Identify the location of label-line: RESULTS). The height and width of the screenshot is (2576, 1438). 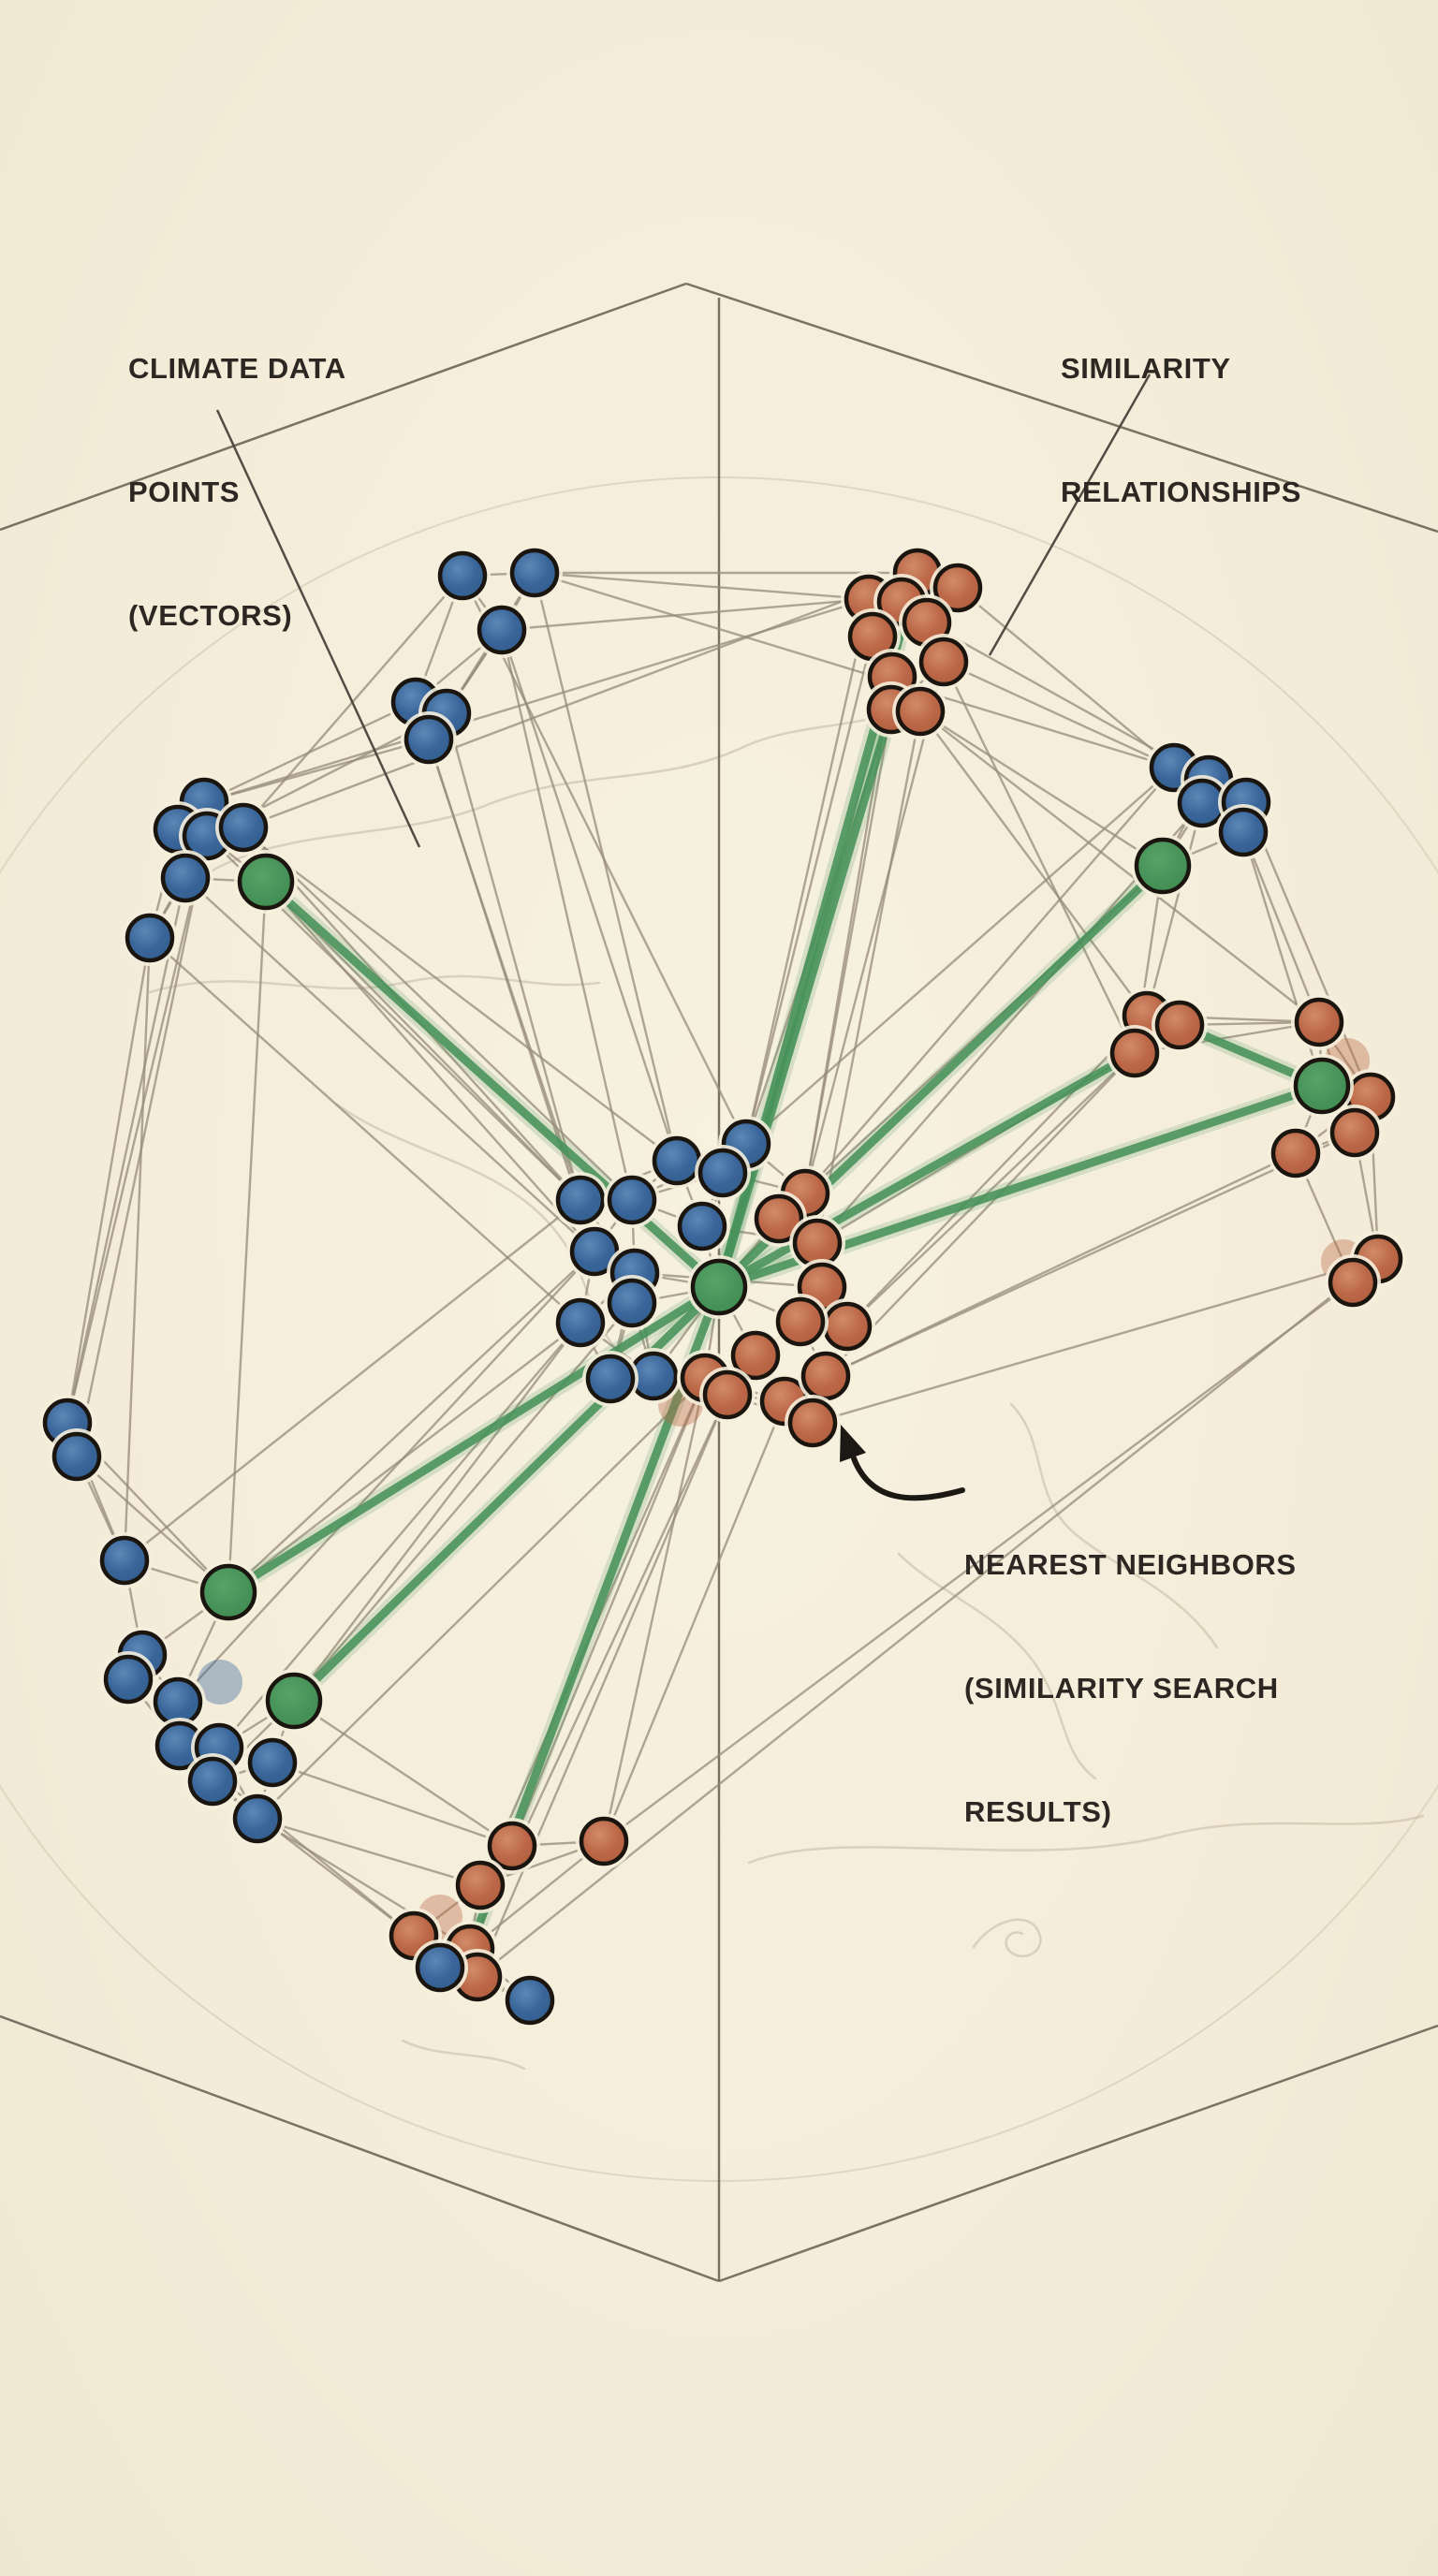
(1038, 1811).